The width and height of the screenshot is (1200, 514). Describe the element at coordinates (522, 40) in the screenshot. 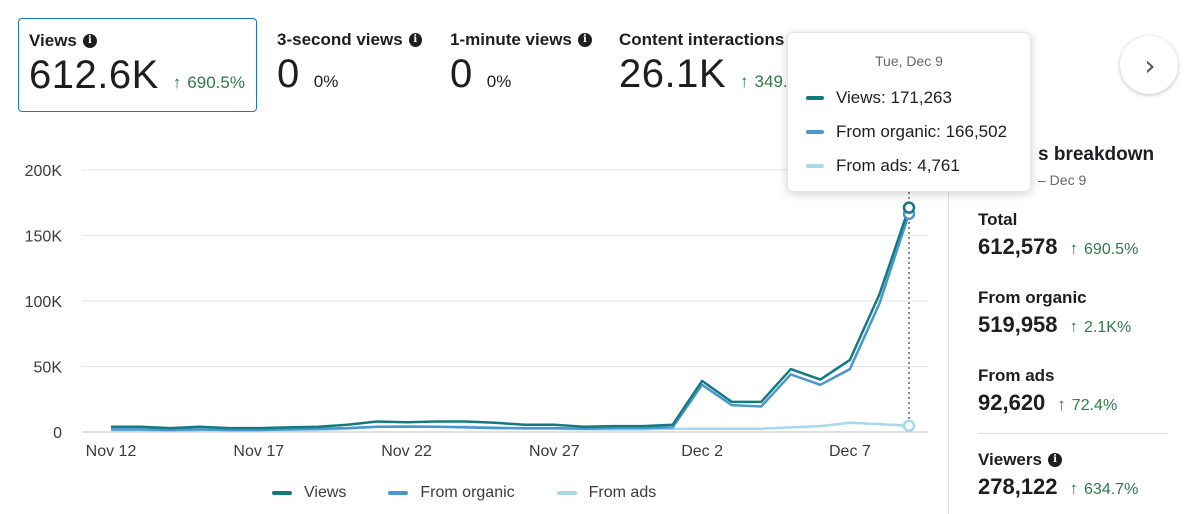

I see `metric-label: 1-minute views i` at that location.